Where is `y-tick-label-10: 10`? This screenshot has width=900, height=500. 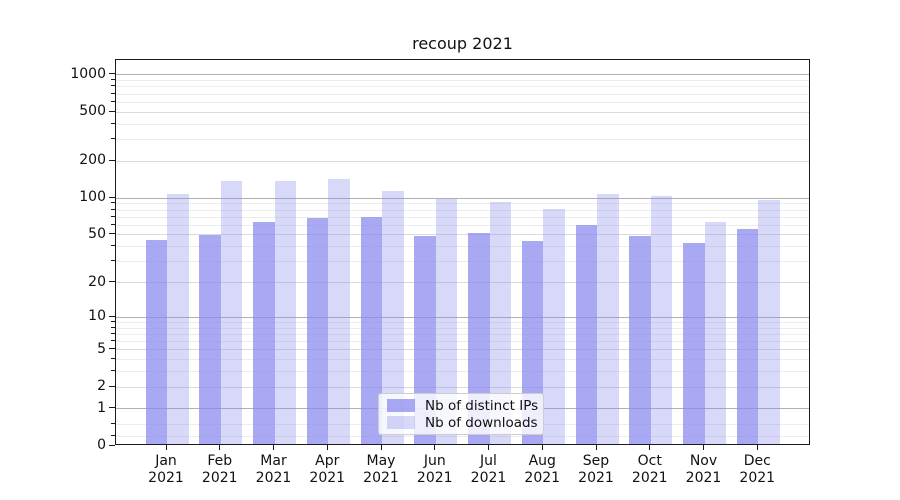
y-tick-label-10: 10 is located at coordinates (97, 316).